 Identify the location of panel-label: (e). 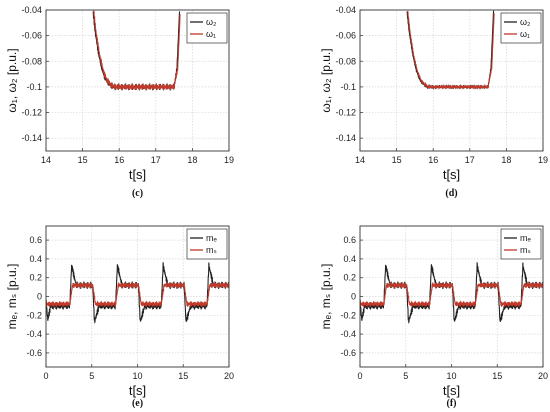
(137, 403).